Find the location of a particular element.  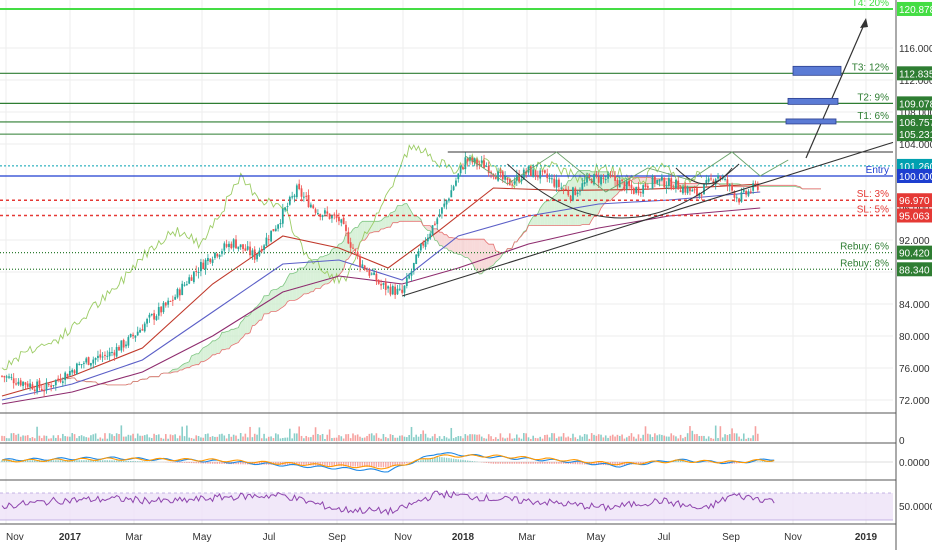

target-box-t1 is located at coordinates (811, 121).